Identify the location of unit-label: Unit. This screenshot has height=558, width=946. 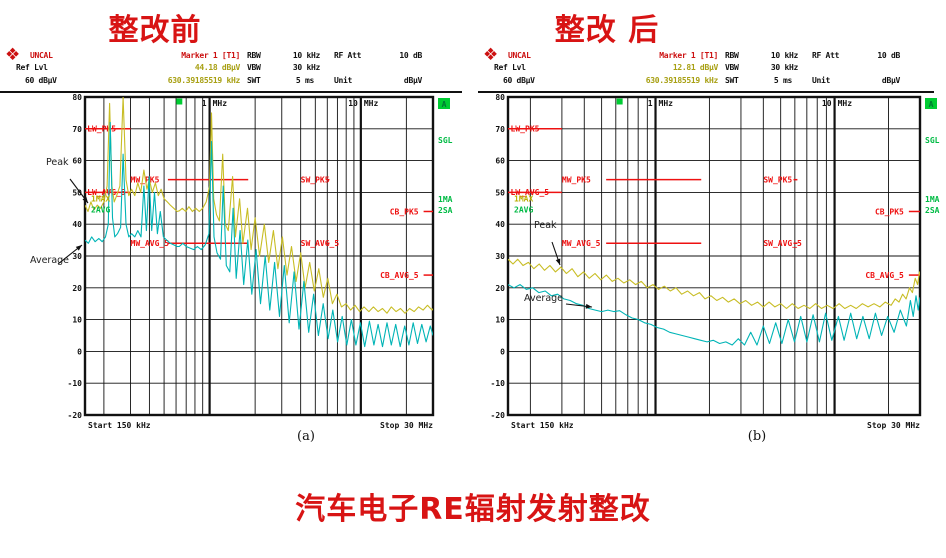
(343, 80).